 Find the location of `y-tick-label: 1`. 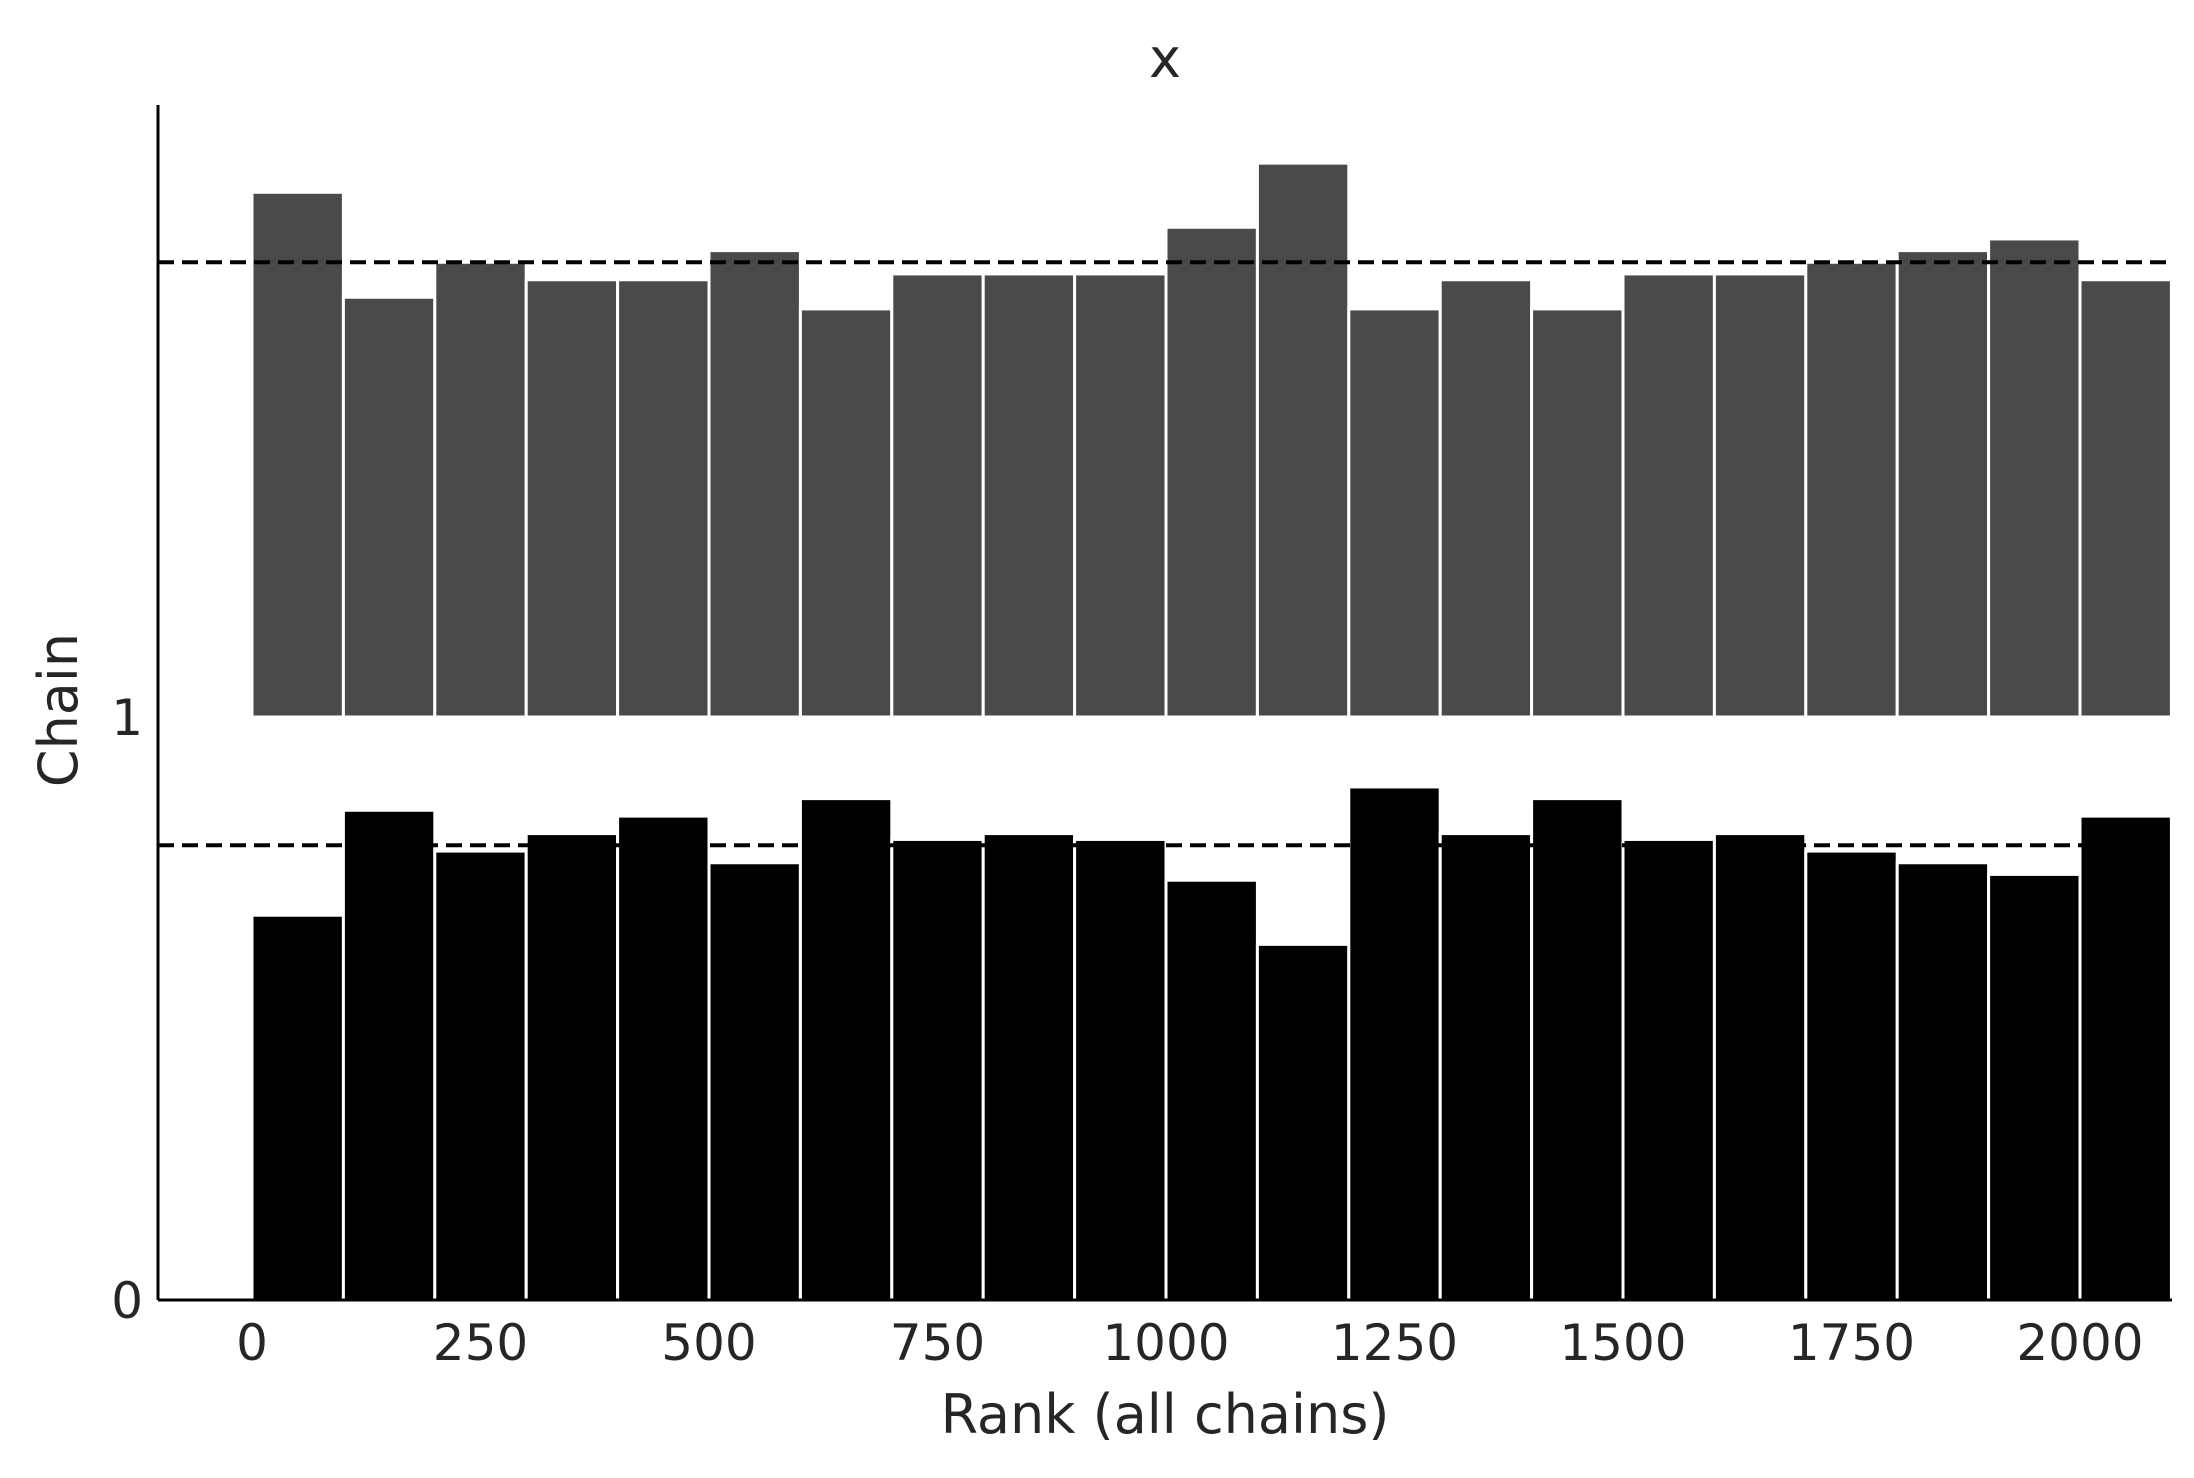

y-tick-label: 1 is located at coordinates (127, 718).